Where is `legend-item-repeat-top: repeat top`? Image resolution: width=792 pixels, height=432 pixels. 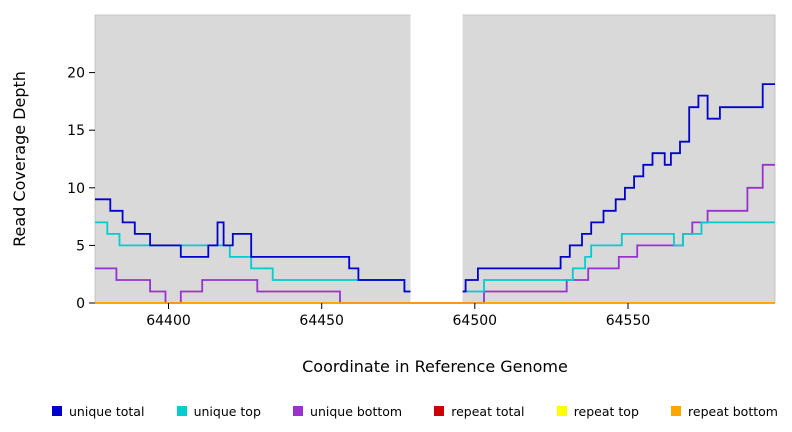
legend-item-repeat-top: repeat top is located at coordinates (597, 411).